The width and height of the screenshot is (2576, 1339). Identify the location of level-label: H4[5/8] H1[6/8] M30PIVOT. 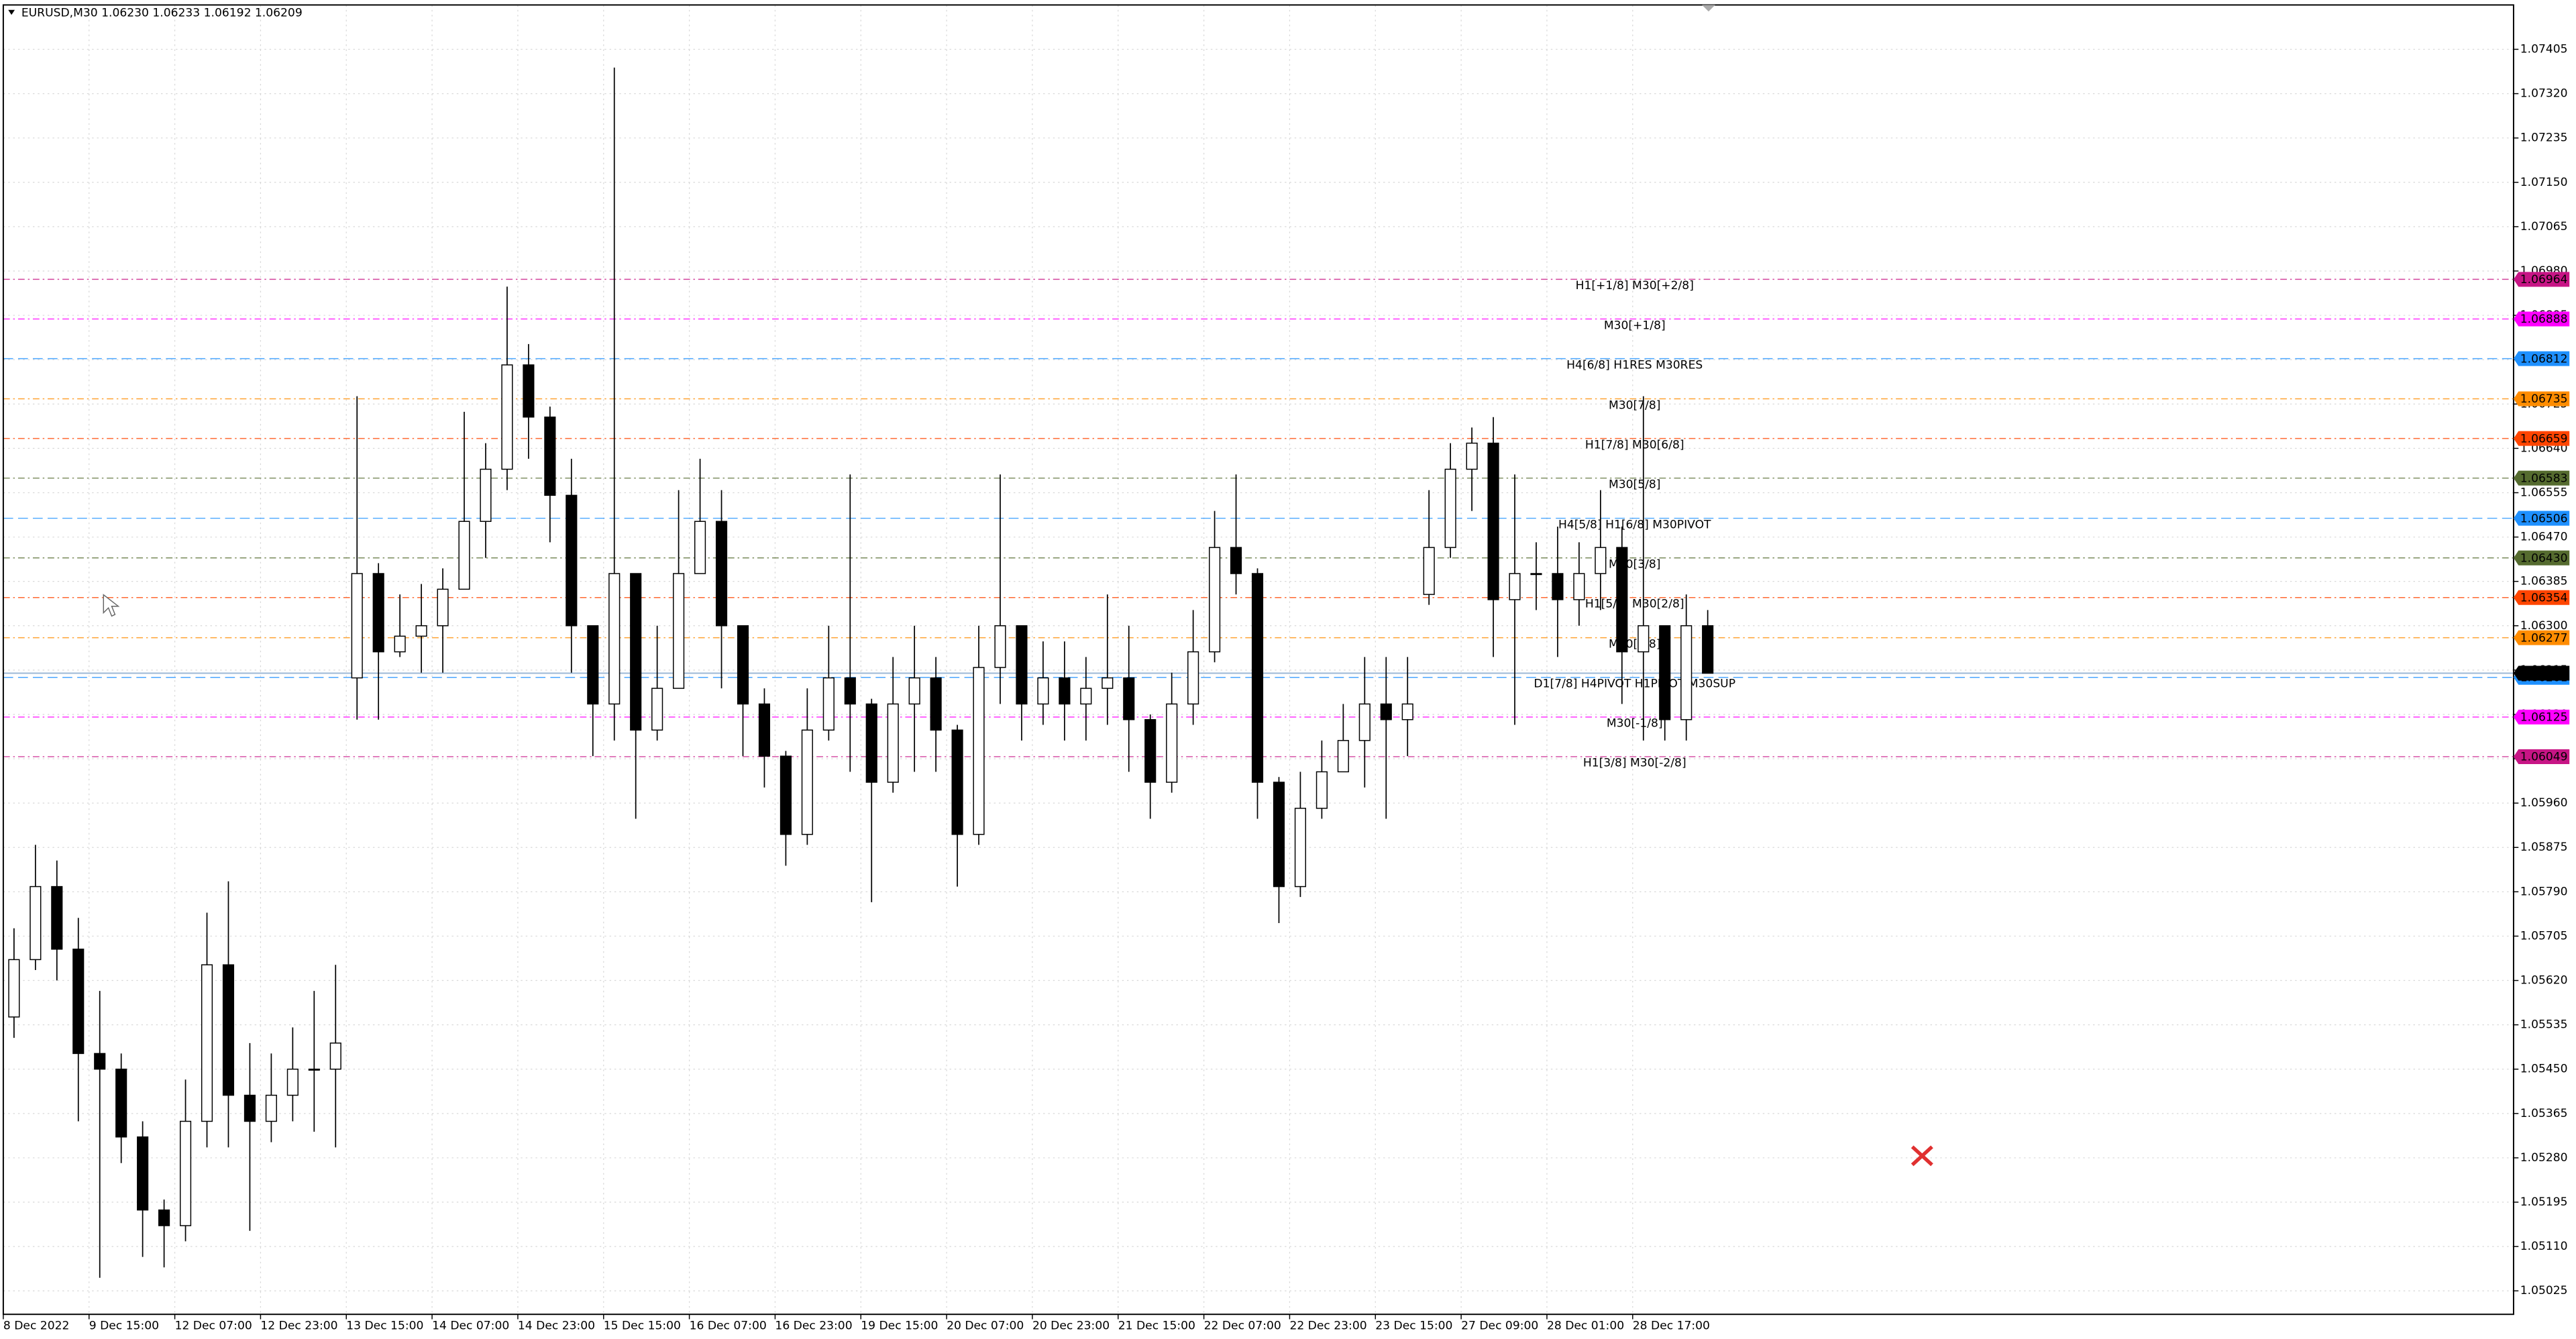
(1634, 524).